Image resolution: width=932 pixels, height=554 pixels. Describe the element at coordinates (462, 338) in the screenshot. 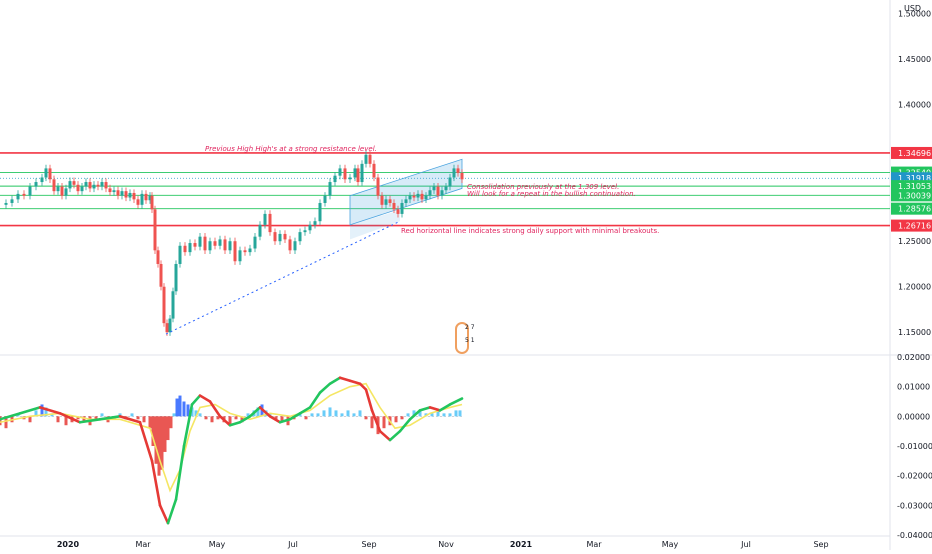

I see `badge-icon` at that location.